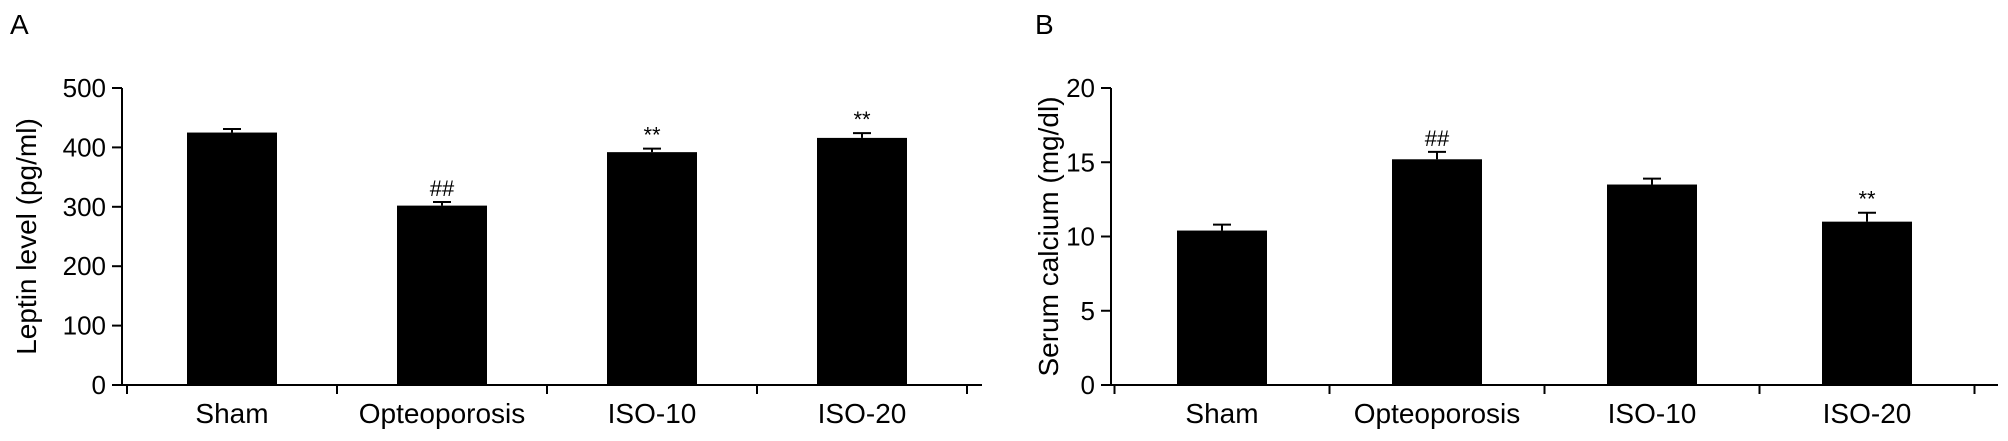 The width and height of the screenshot is (2008, 441). I want to click on y-axis-title: Leptin level (pg/ml), so click(26, 236).